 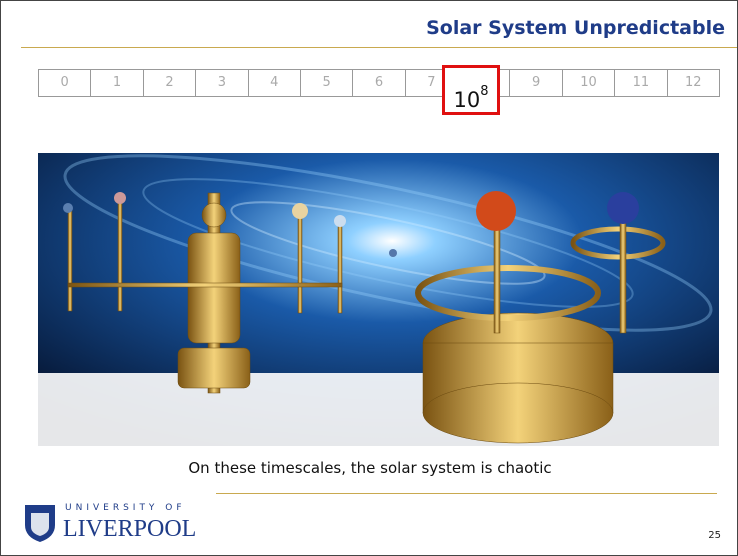 What do you see at coordinates (130, 529) in the screenshot?
I see `logo-text: LIVERPOOL` at bounding box center [130, 529].